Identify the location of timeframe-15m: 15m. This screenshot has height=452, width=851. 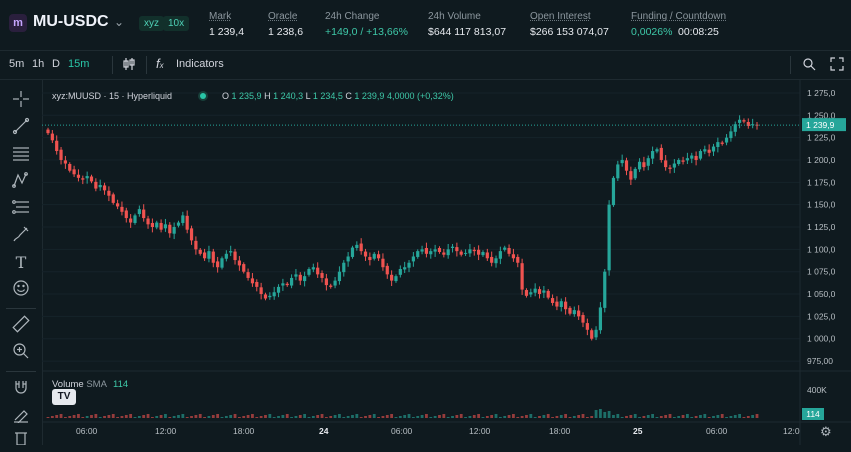
(79, 64).